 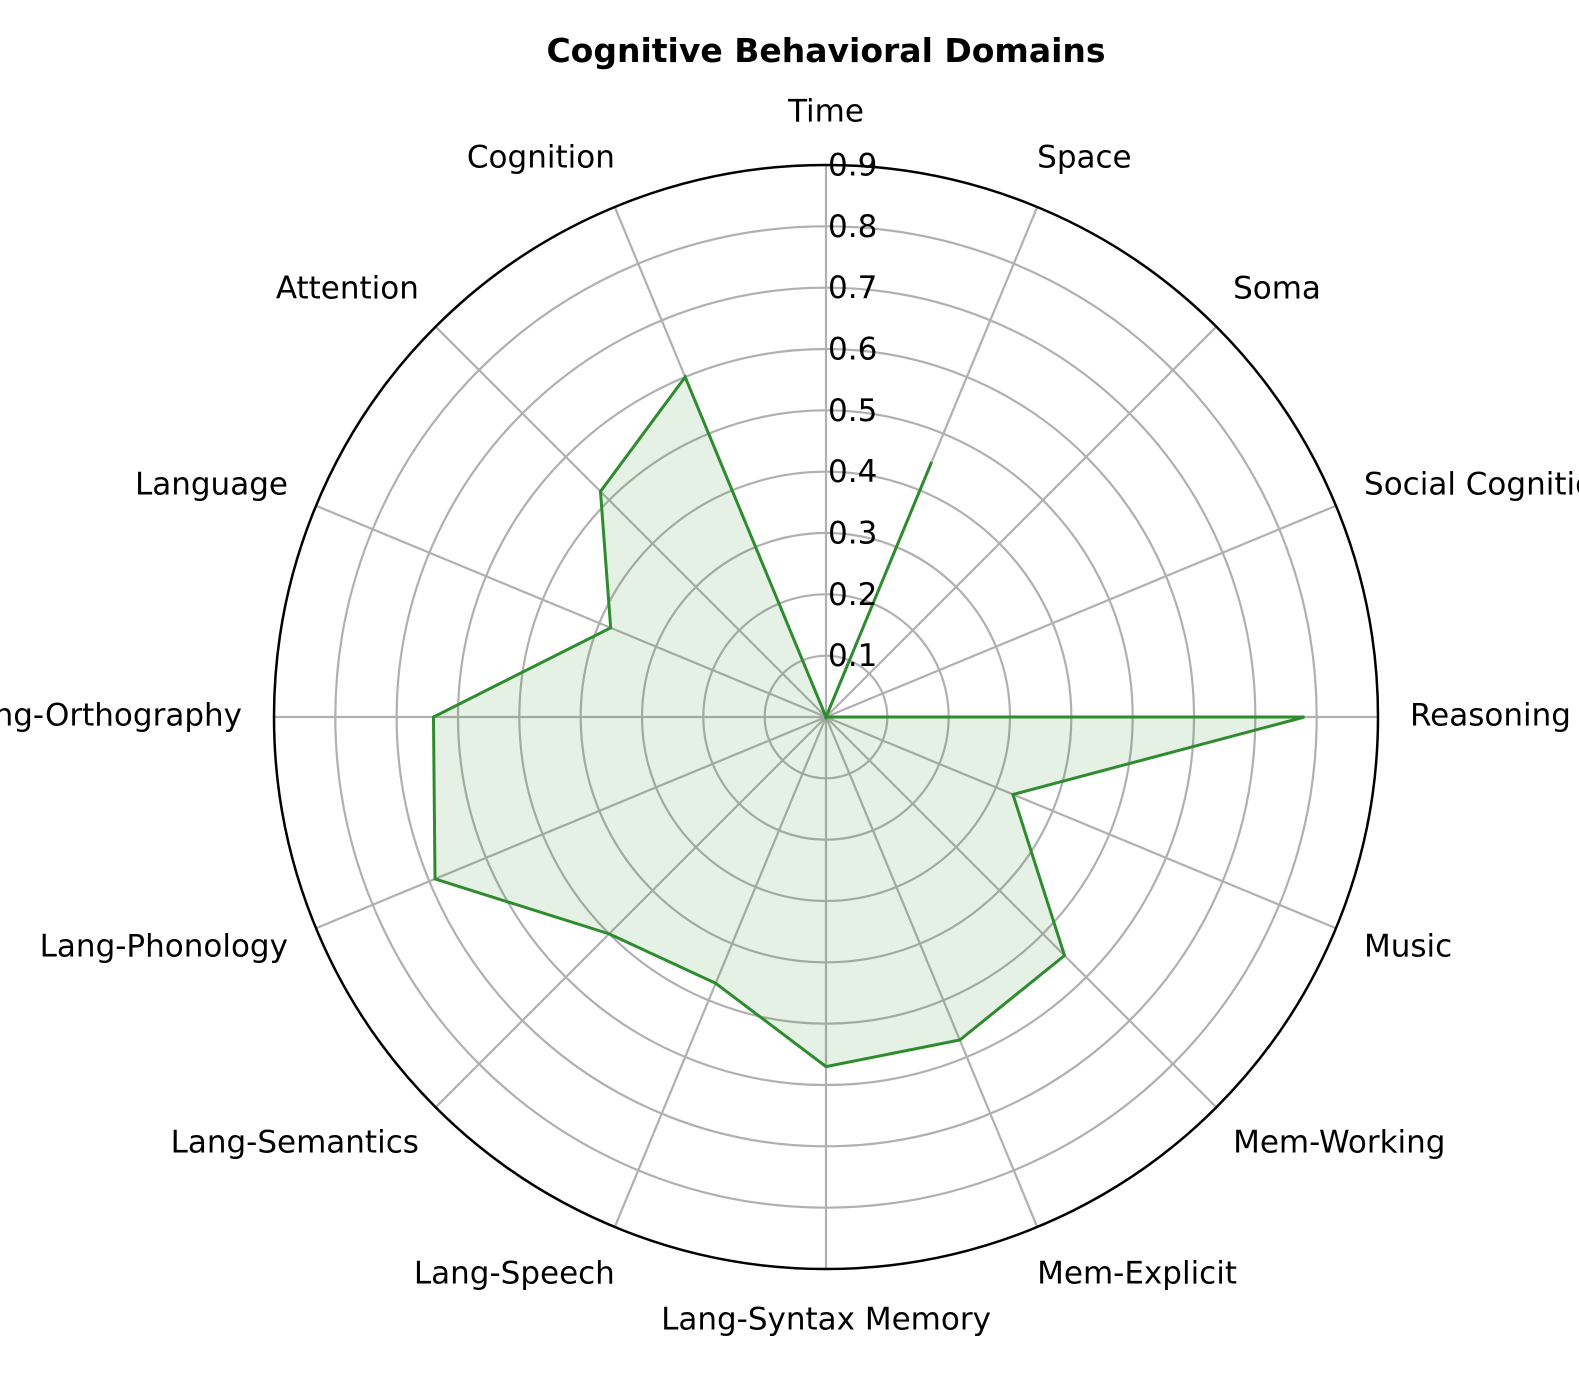 I want to click on category-label: Mem-Explicit, so click(x=1137, y=1274).